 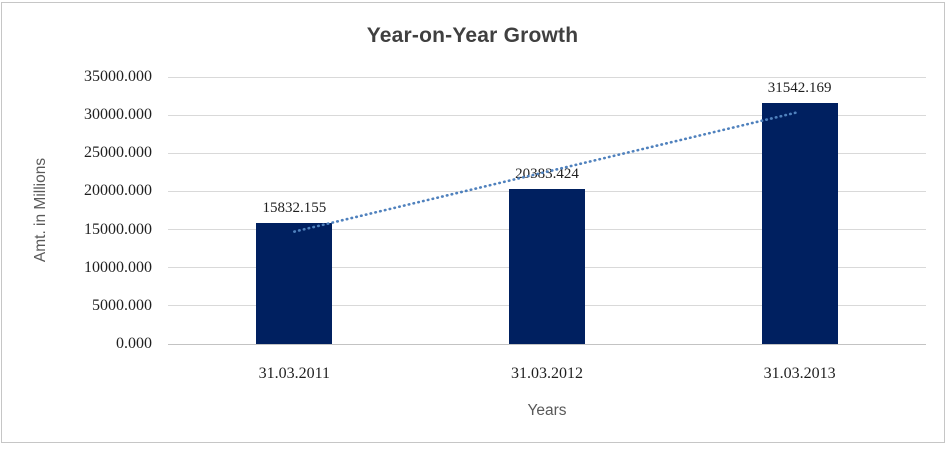 I want to click on gridline, so click(x=547, y=77).